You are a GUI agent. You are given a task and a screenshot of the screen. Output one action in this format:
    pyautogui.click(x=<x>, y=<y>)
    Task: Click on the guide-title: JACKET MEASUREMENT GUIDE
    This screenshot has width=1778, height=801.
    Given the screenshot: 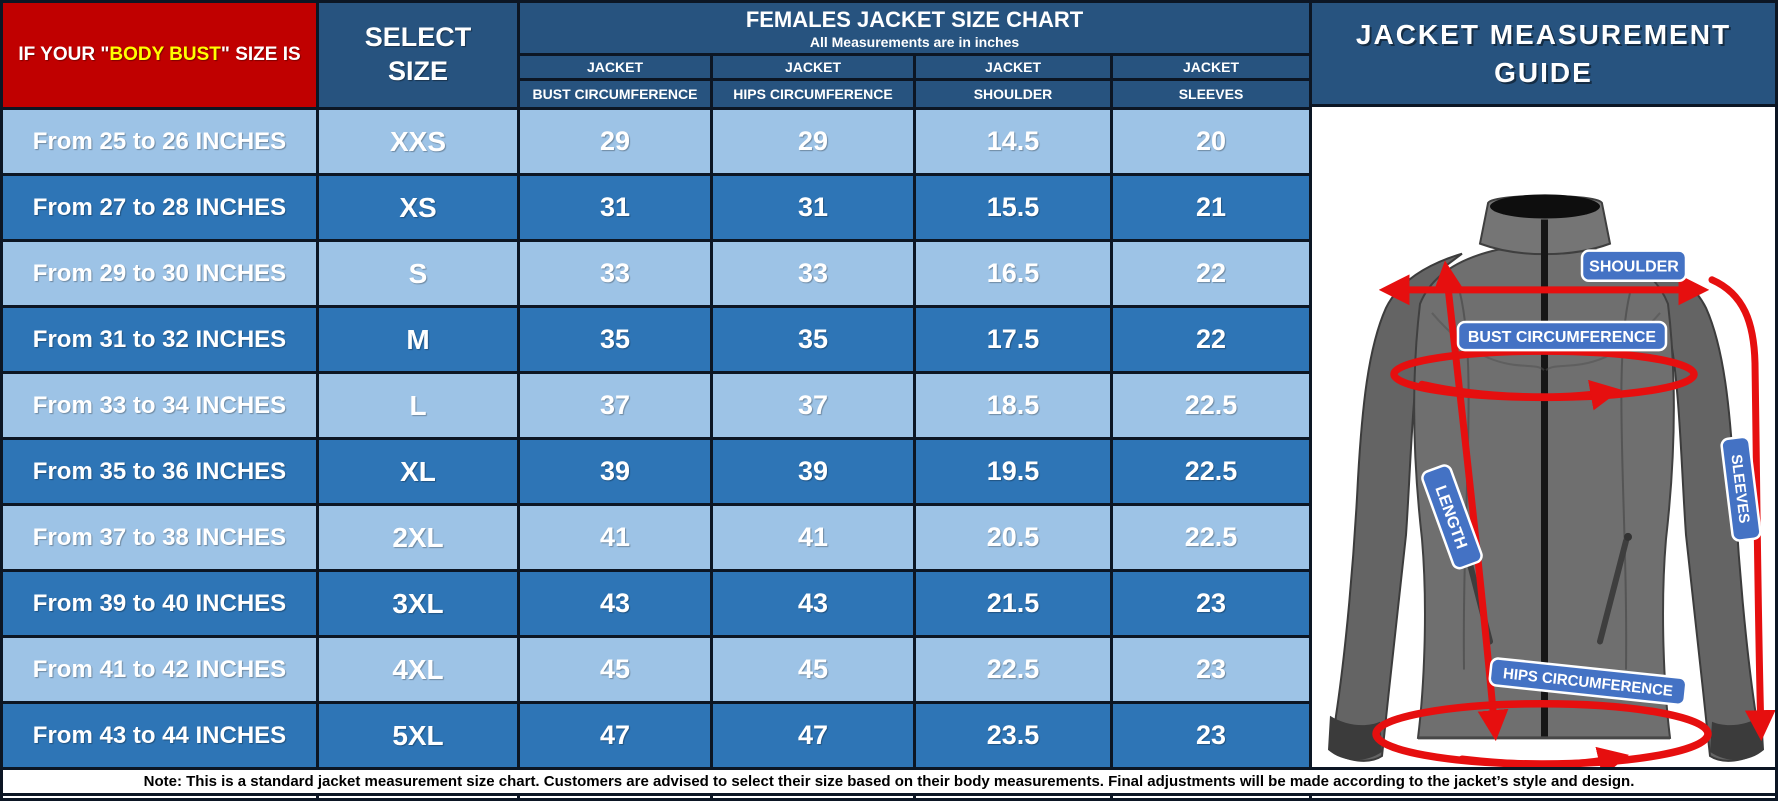 What is the action you would take?
    pyautogui.click(x=1543, y=55)
    